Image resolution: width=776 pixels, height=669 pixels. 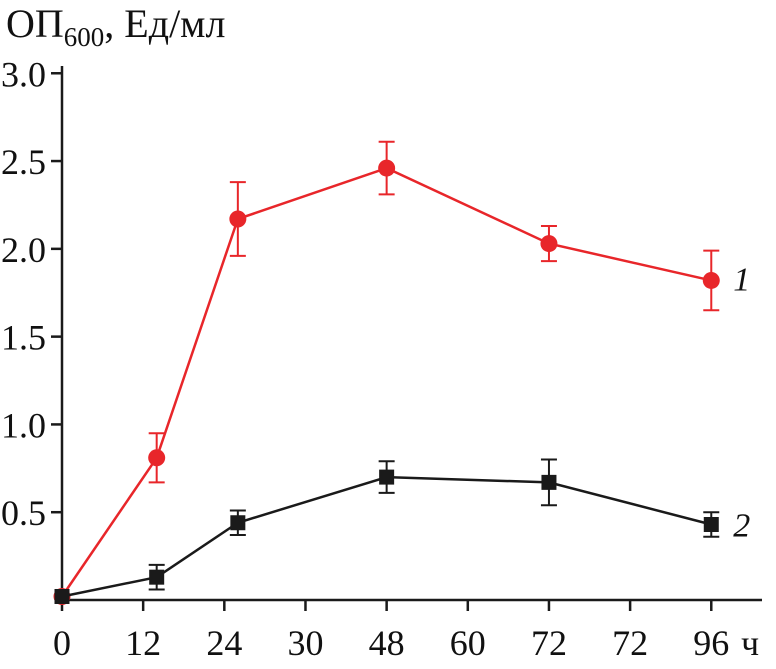 What do you see at coordinates (23, 513) in the screenshot?
I see `y-tick-label: 0.5` at bounding box center [23, 513].